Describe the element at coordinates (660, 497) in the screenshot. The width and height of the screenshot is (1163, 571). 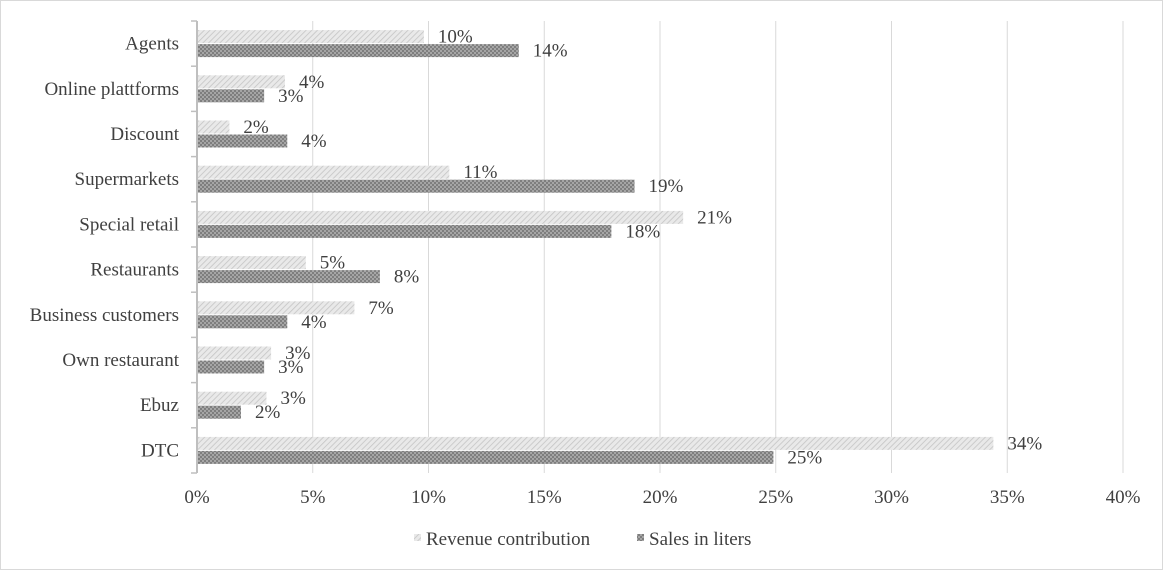
I see `x-tick-label: 20%` at that location.